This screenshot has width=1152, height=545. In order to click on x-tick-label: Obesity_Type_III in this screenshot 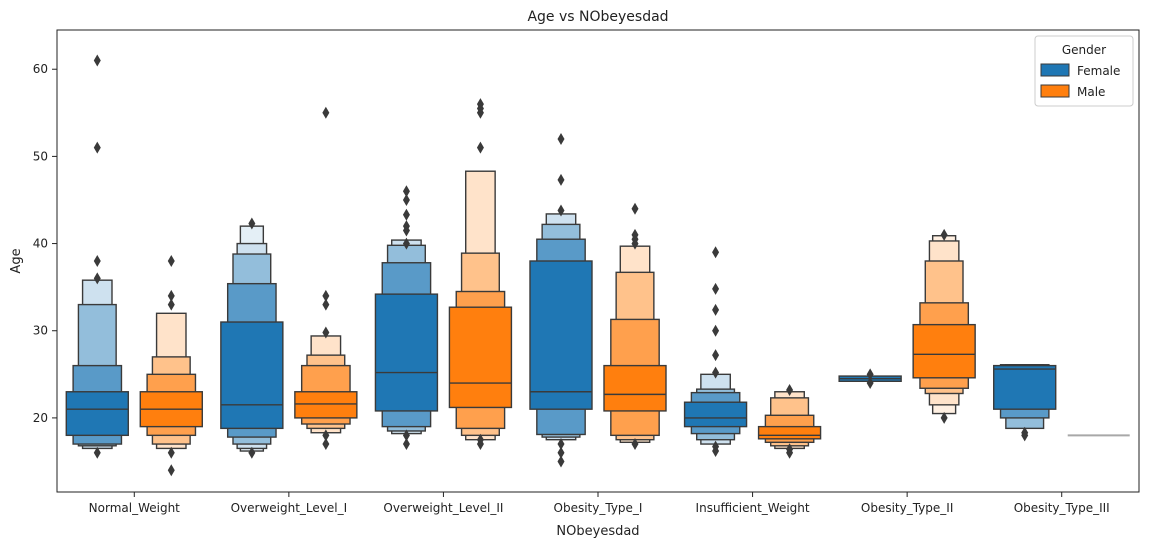, I will do `click(1062, 508)`.